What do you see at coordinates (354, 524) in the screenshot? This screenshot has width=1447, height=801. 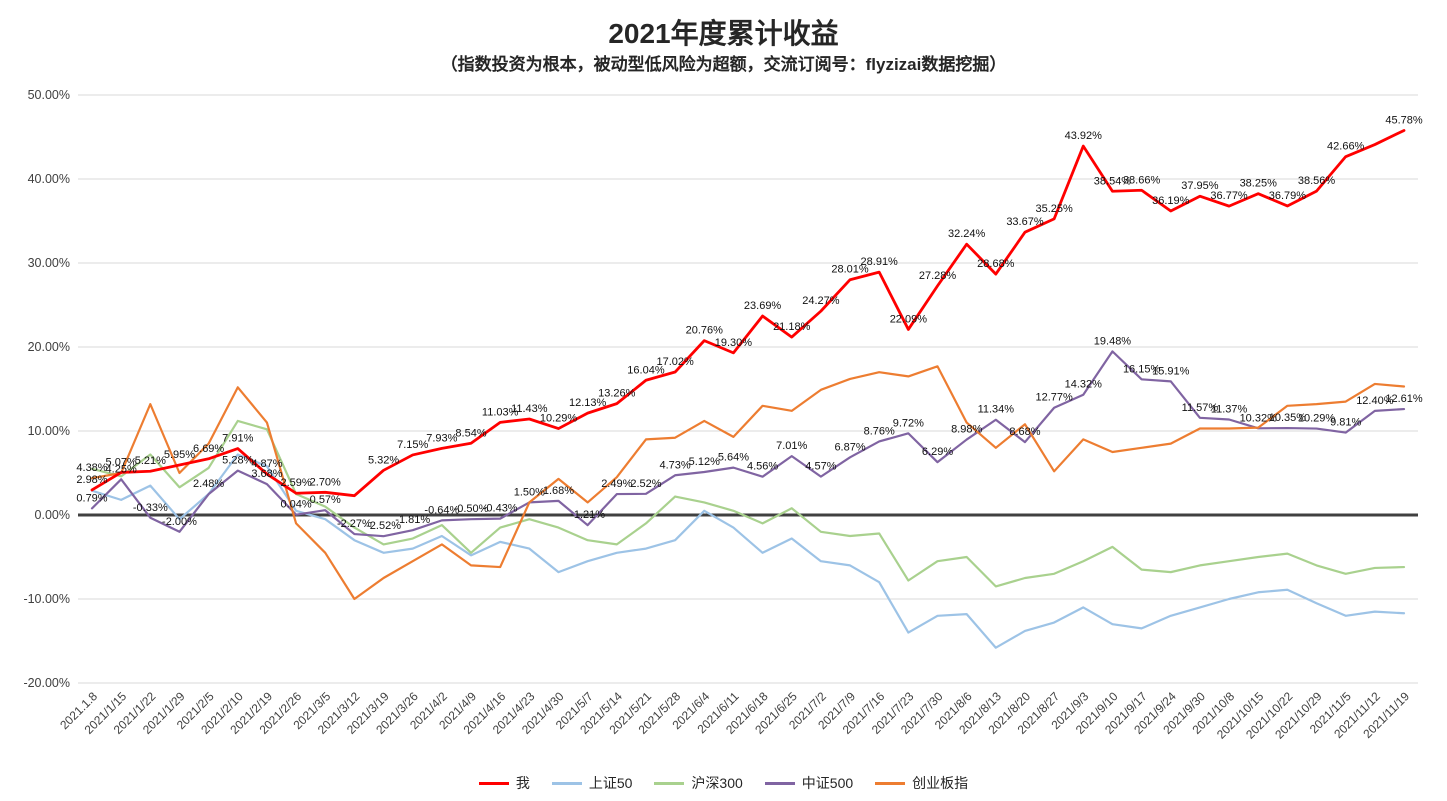 I see `data-label: -2.27%` at bounding box center [354, 524].